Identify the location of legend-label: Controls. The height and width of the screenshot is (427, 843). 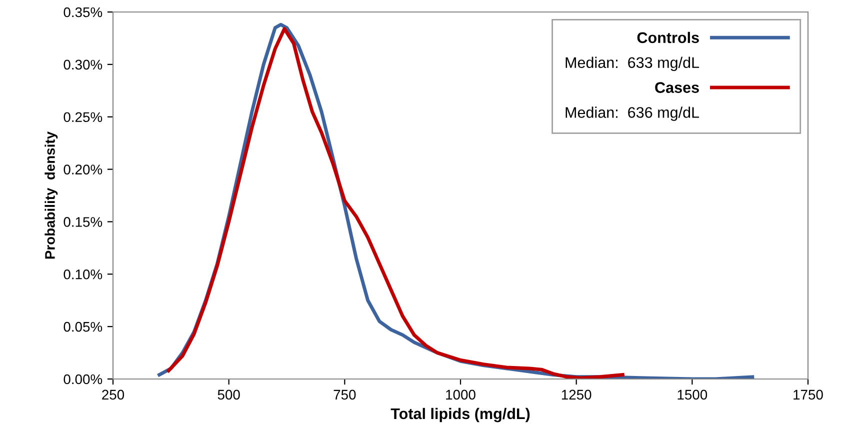
(668, 38).